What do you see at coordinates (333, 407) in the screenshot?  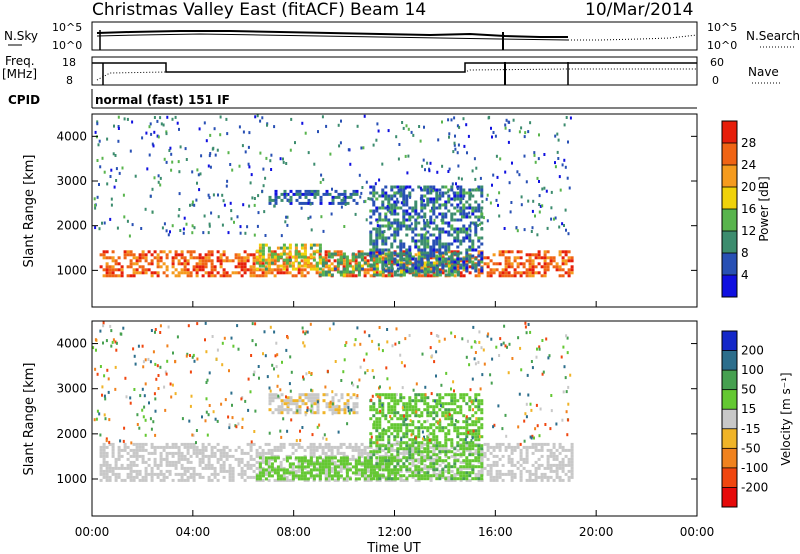 I see `vel-cell-2050` at bounding box center [333, 407].